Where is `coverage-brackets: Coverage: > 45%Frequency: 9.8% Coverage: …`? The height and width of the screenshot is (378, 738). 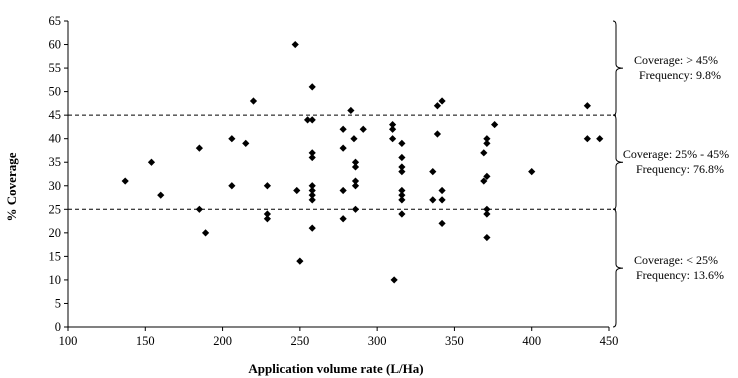
coverage-brackets: Coverage: > 45%Frequency: 9.8% Coverage: … is located at coordinates (670, 174).